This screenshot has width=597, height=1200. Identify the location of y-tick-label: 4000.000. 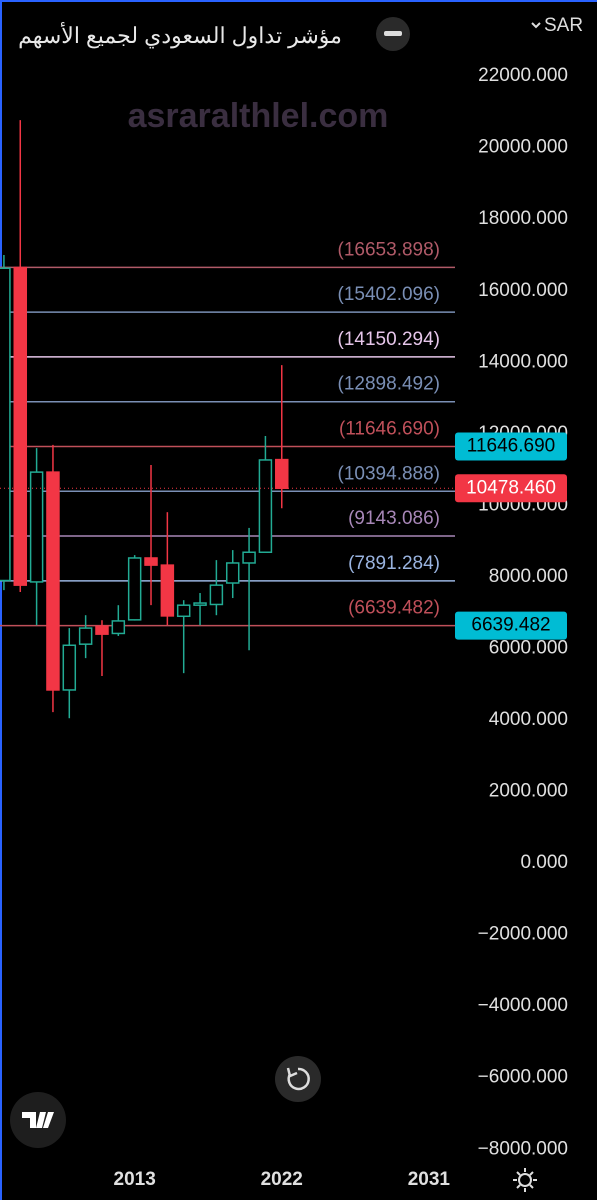
(528, 719).